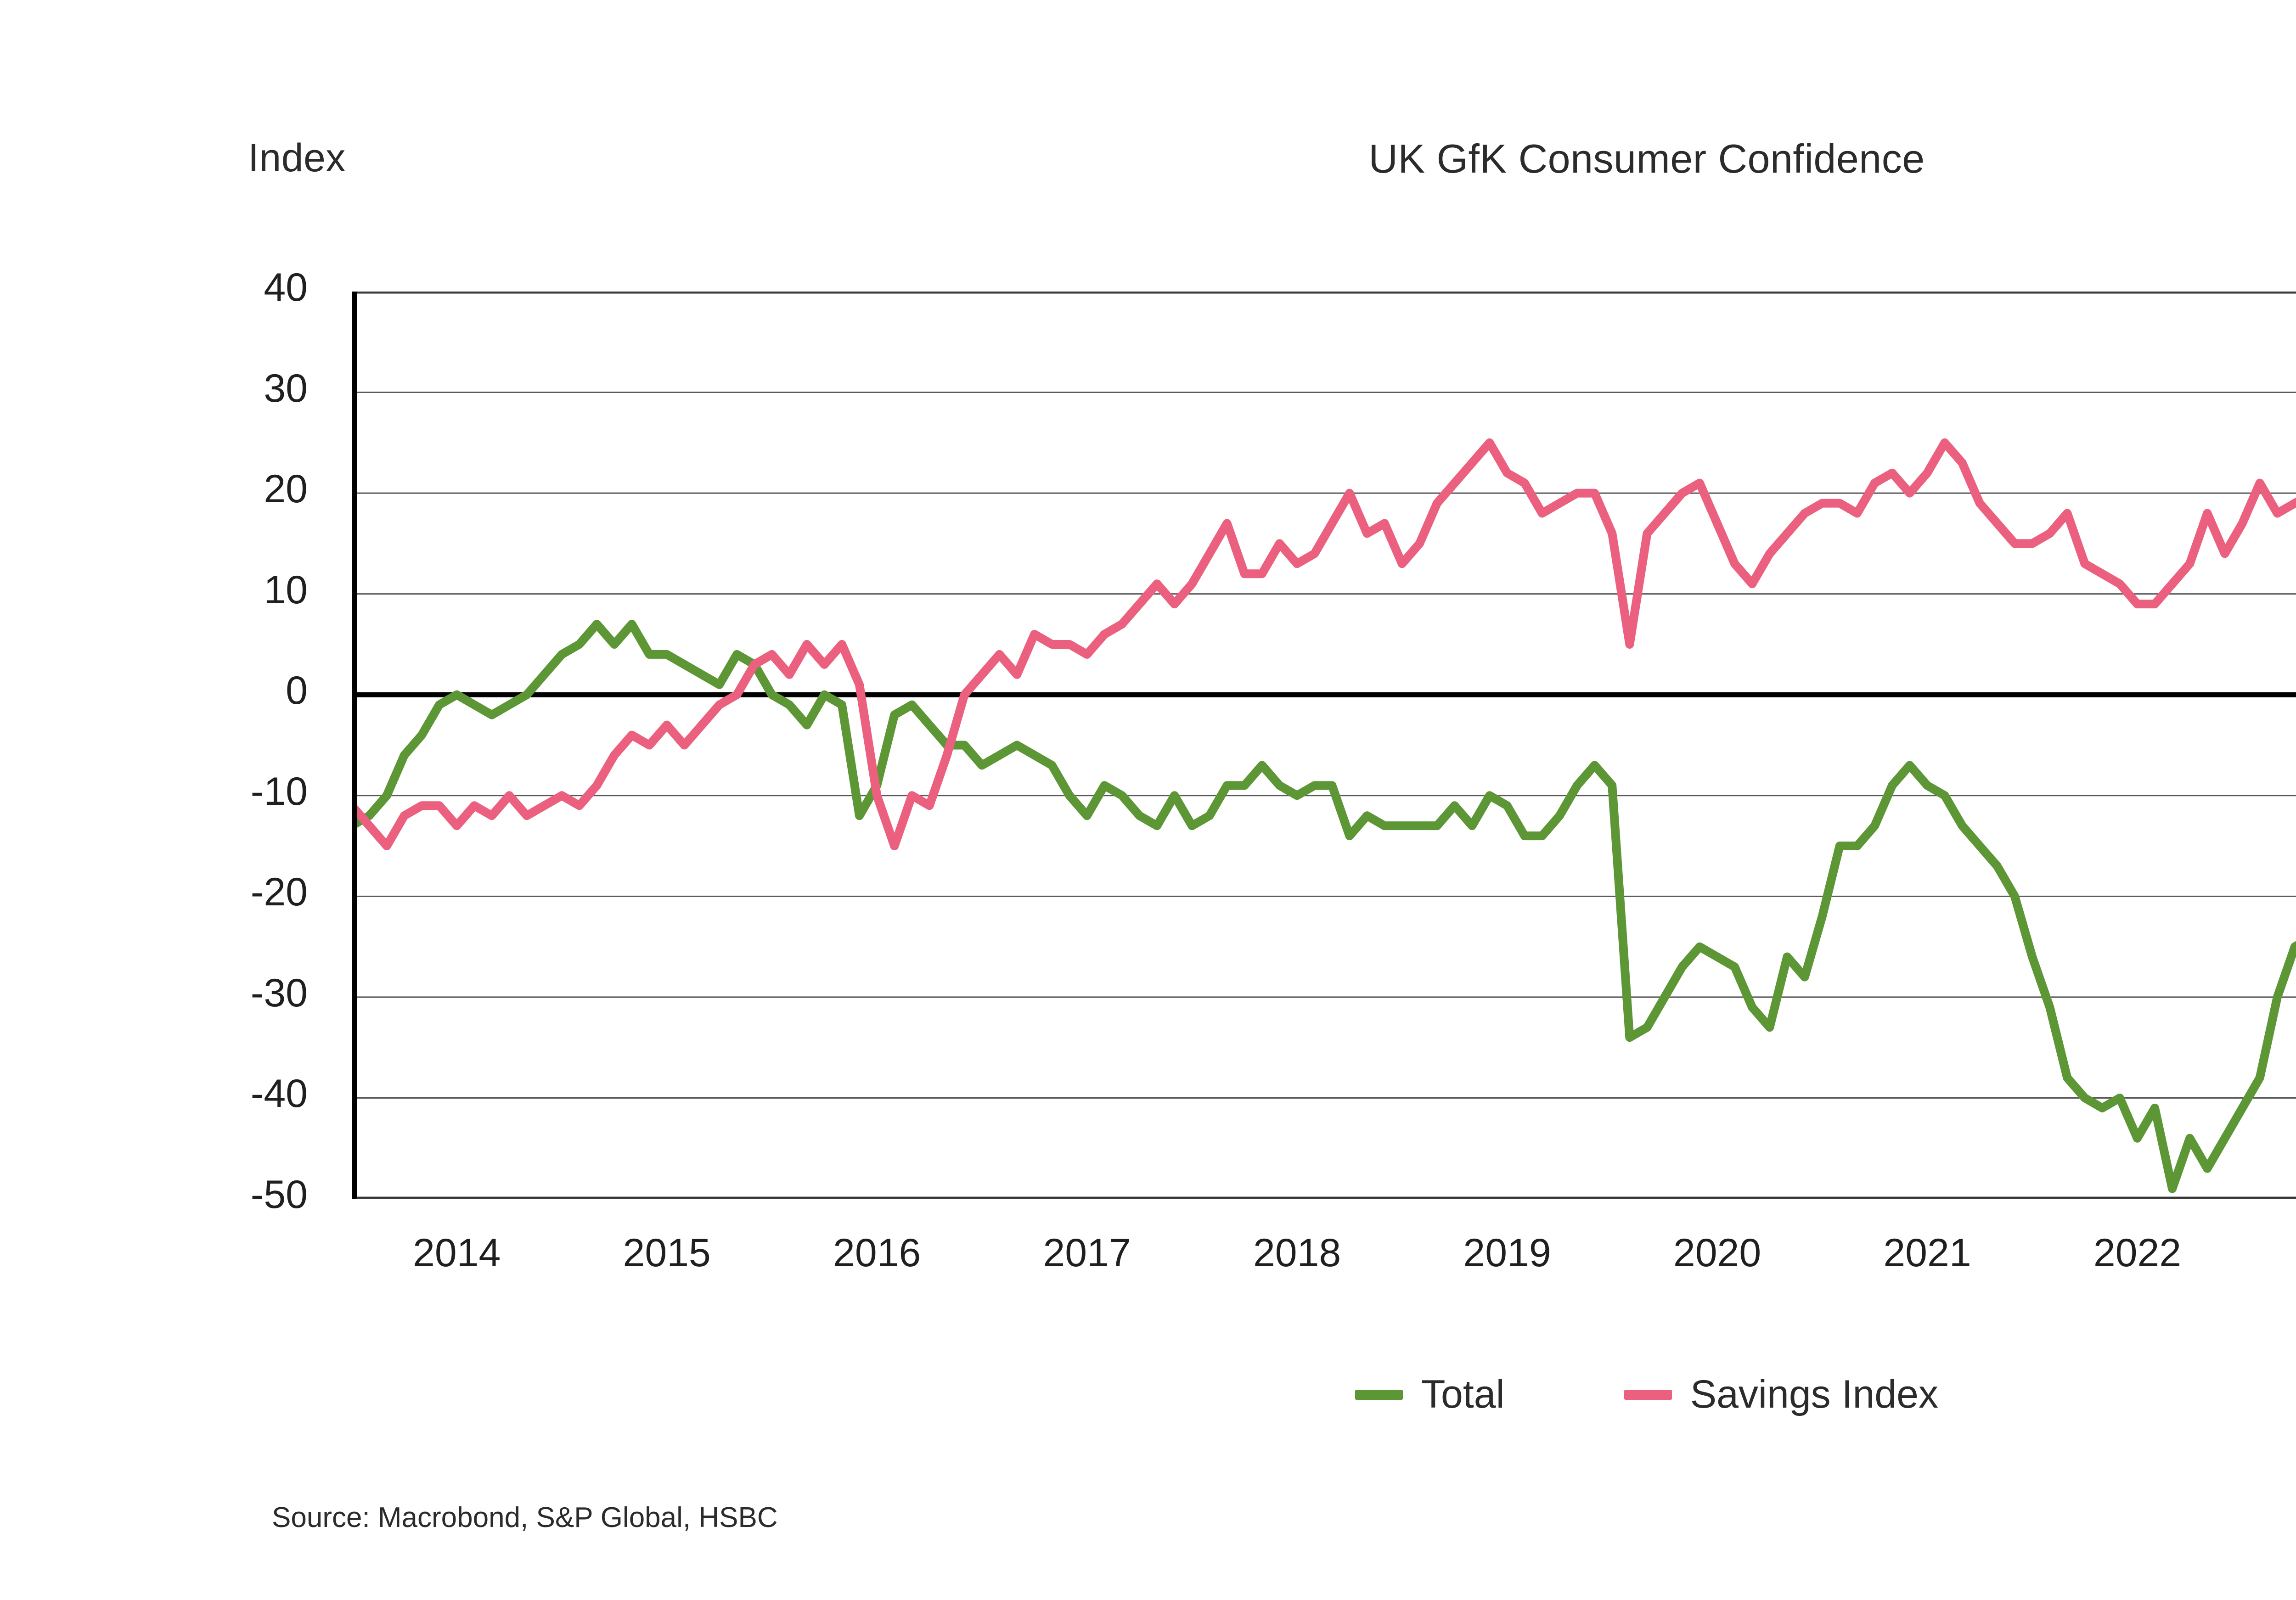 The height and width of the screenshot is (1600, 2296). I want to click on x-tick-2019: 2019, so click(1507, 1253).